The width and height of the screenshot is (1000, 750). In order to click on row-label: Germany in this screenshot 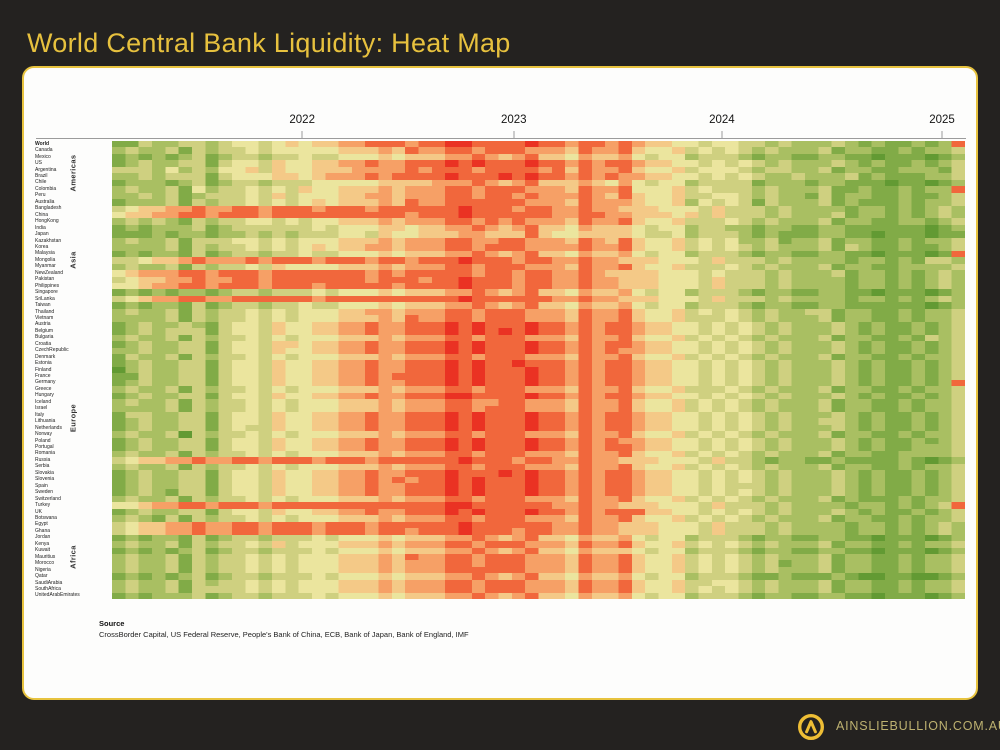, I will do `click(45, 382)`.